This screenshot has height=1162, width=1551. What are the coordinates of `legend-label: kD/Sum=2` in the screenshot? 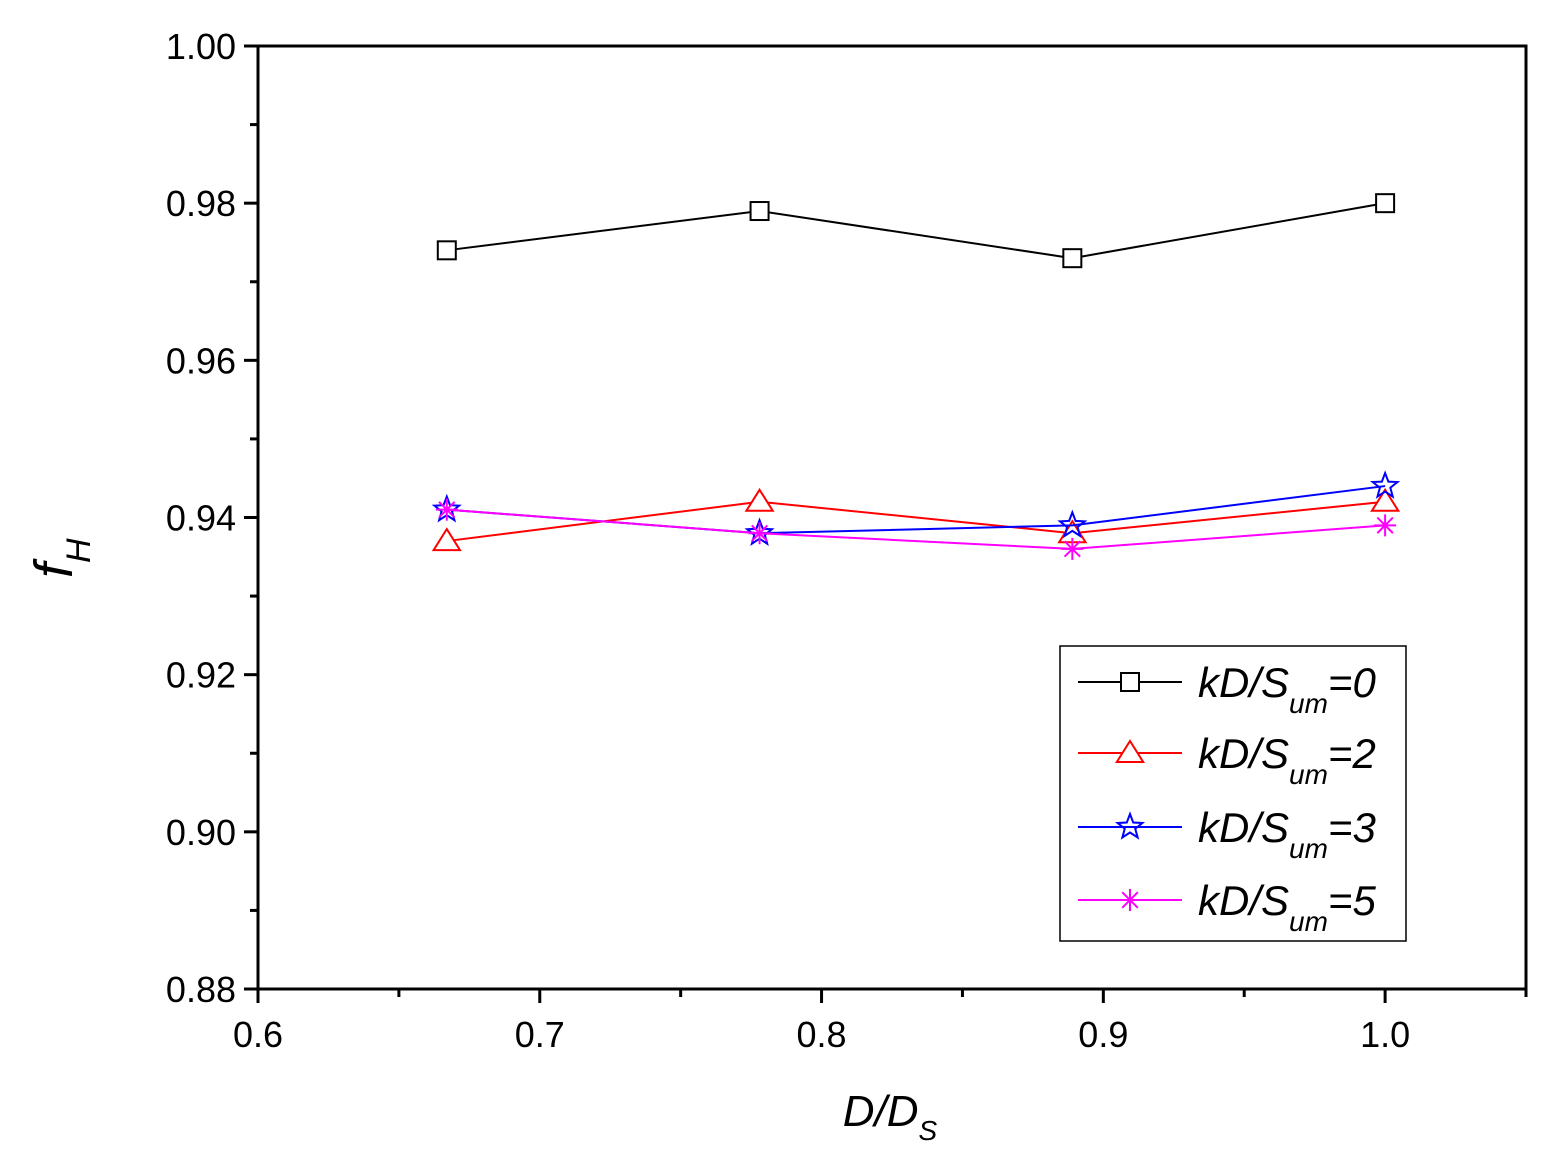 It's located at (1287, 760).